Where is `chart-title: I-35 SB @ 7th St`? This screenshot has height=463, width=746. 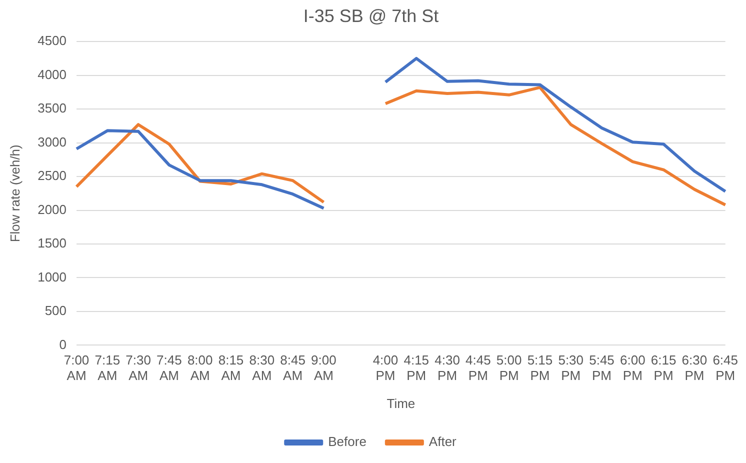 chart-title: I-35 SB @ 7th St is located at coordinates (371, 16).